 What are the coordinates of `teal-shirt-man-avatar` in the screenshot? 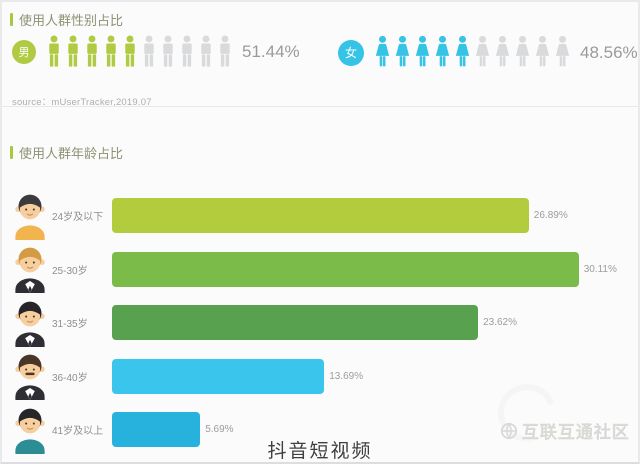 It's located at (30, 430).